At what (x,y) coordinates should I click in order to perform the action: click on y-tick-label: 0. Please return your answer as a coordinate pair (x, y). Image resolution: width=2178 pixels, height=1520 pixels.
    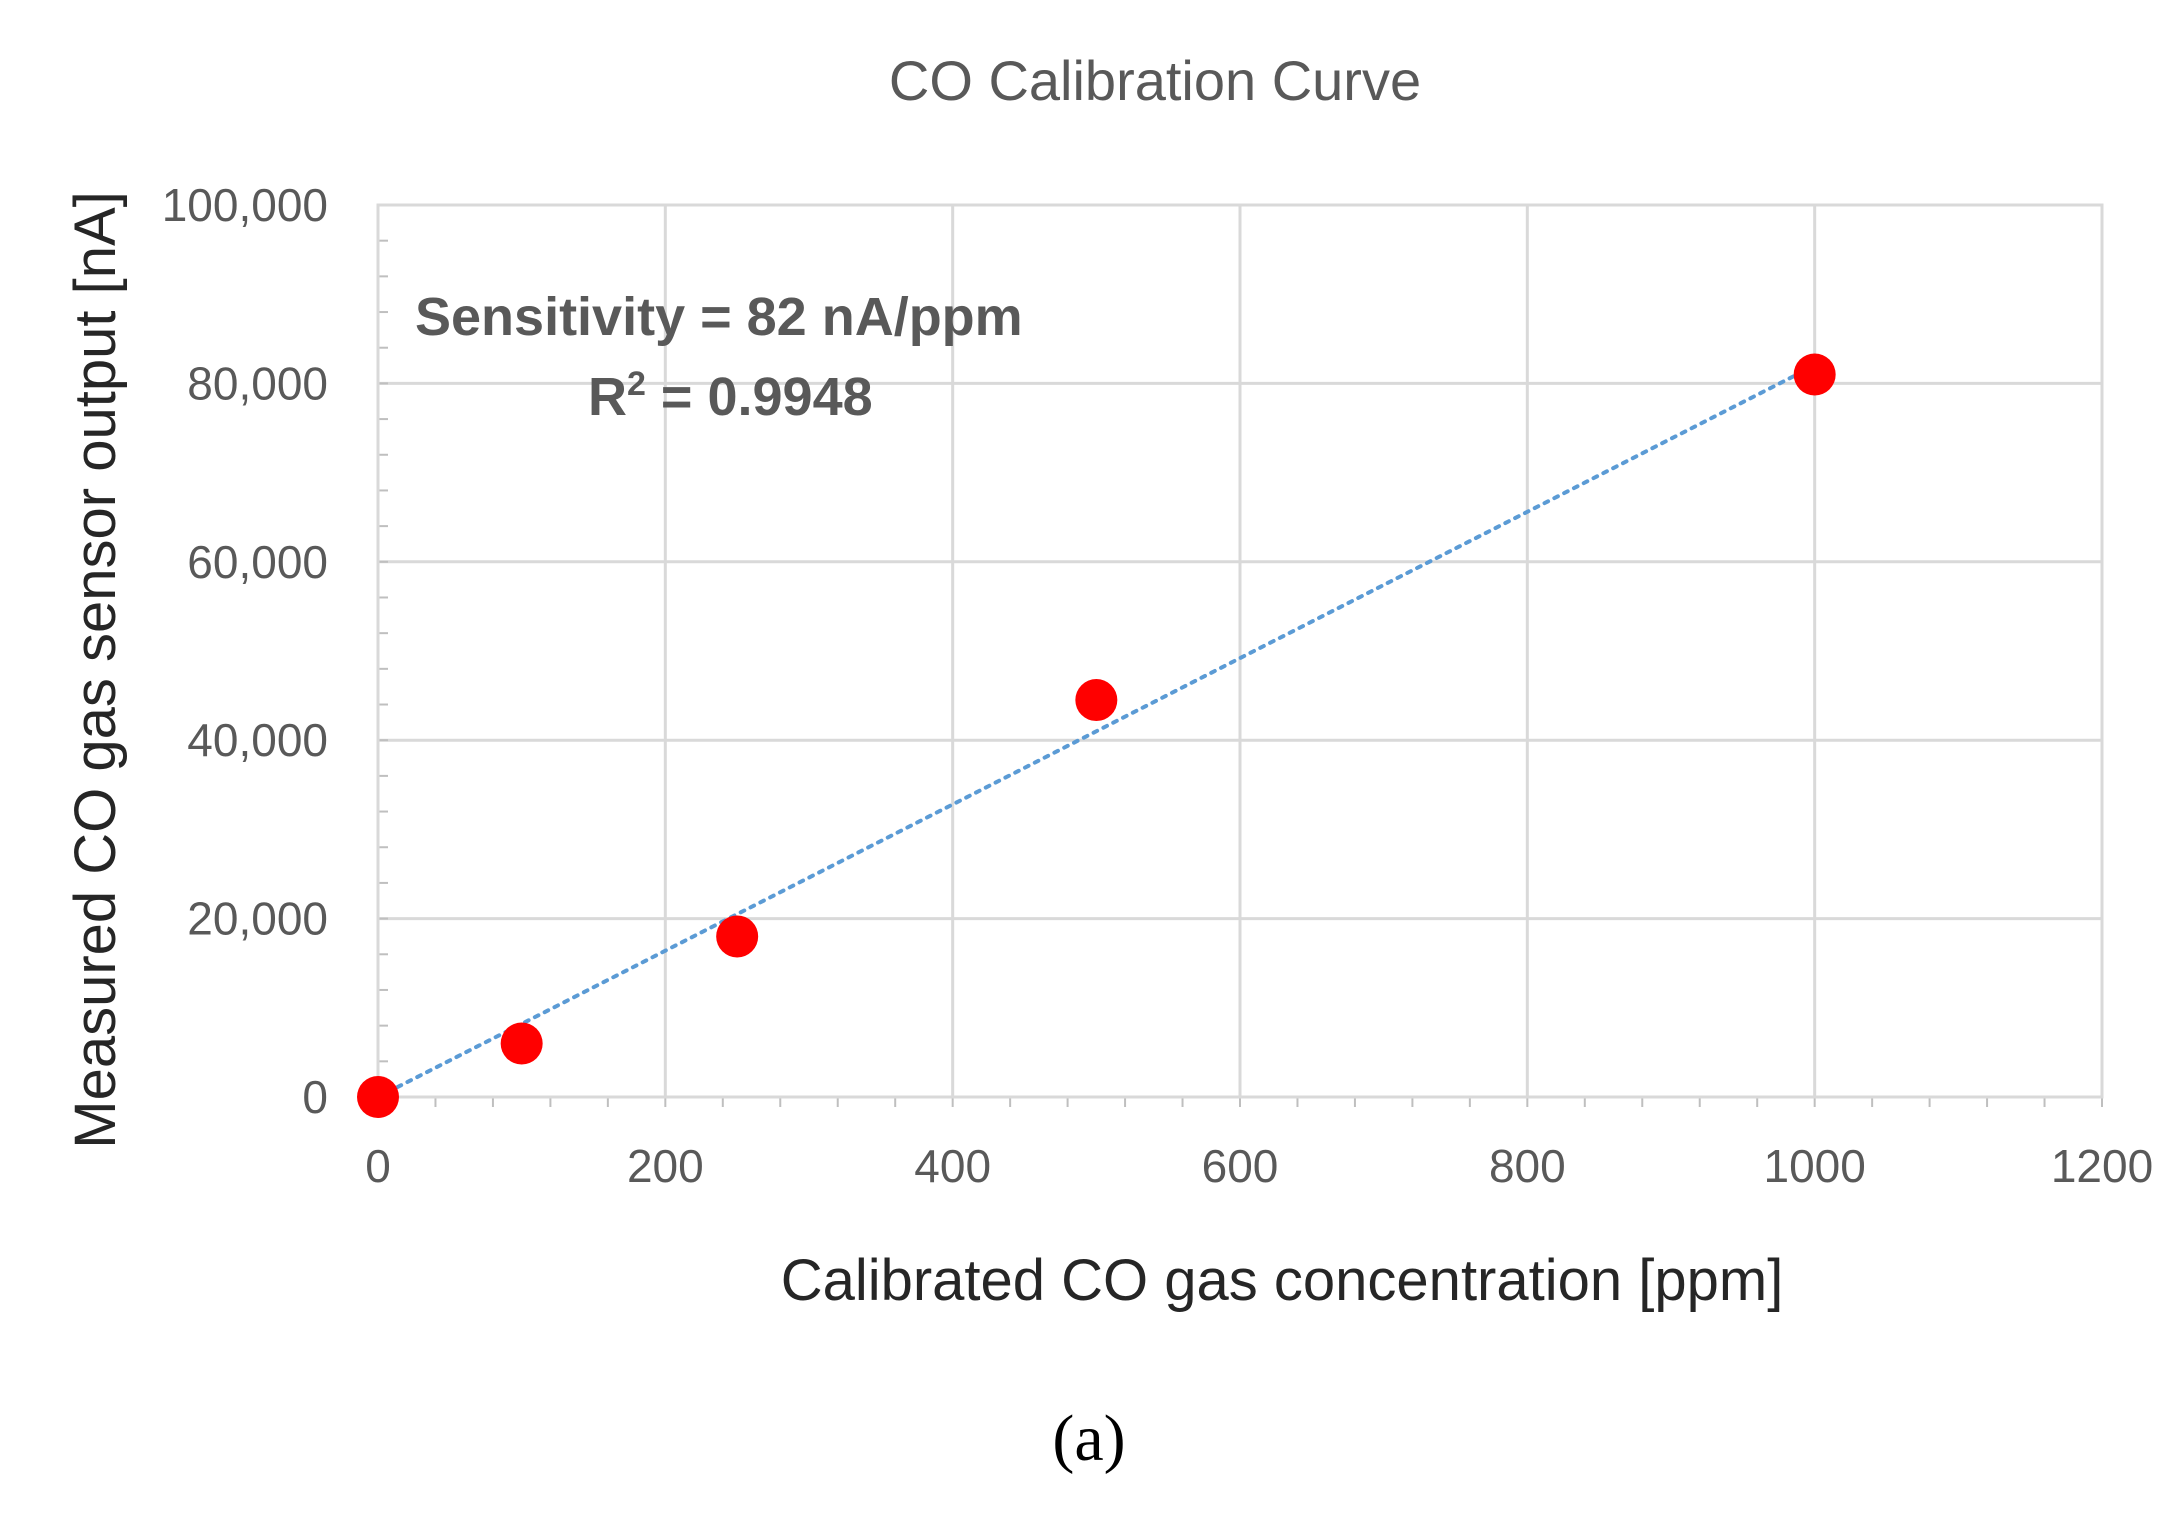
    Looking at the image, I should click on (315, 1097).